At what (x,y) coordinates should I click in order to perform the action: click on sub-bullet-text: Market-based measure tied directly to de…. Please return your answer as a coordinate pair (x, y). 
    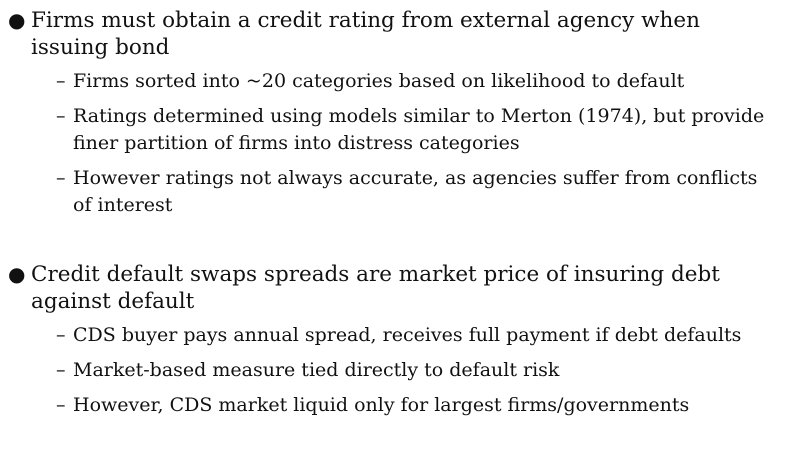
    Looking at the image, I should click on (316, 370).